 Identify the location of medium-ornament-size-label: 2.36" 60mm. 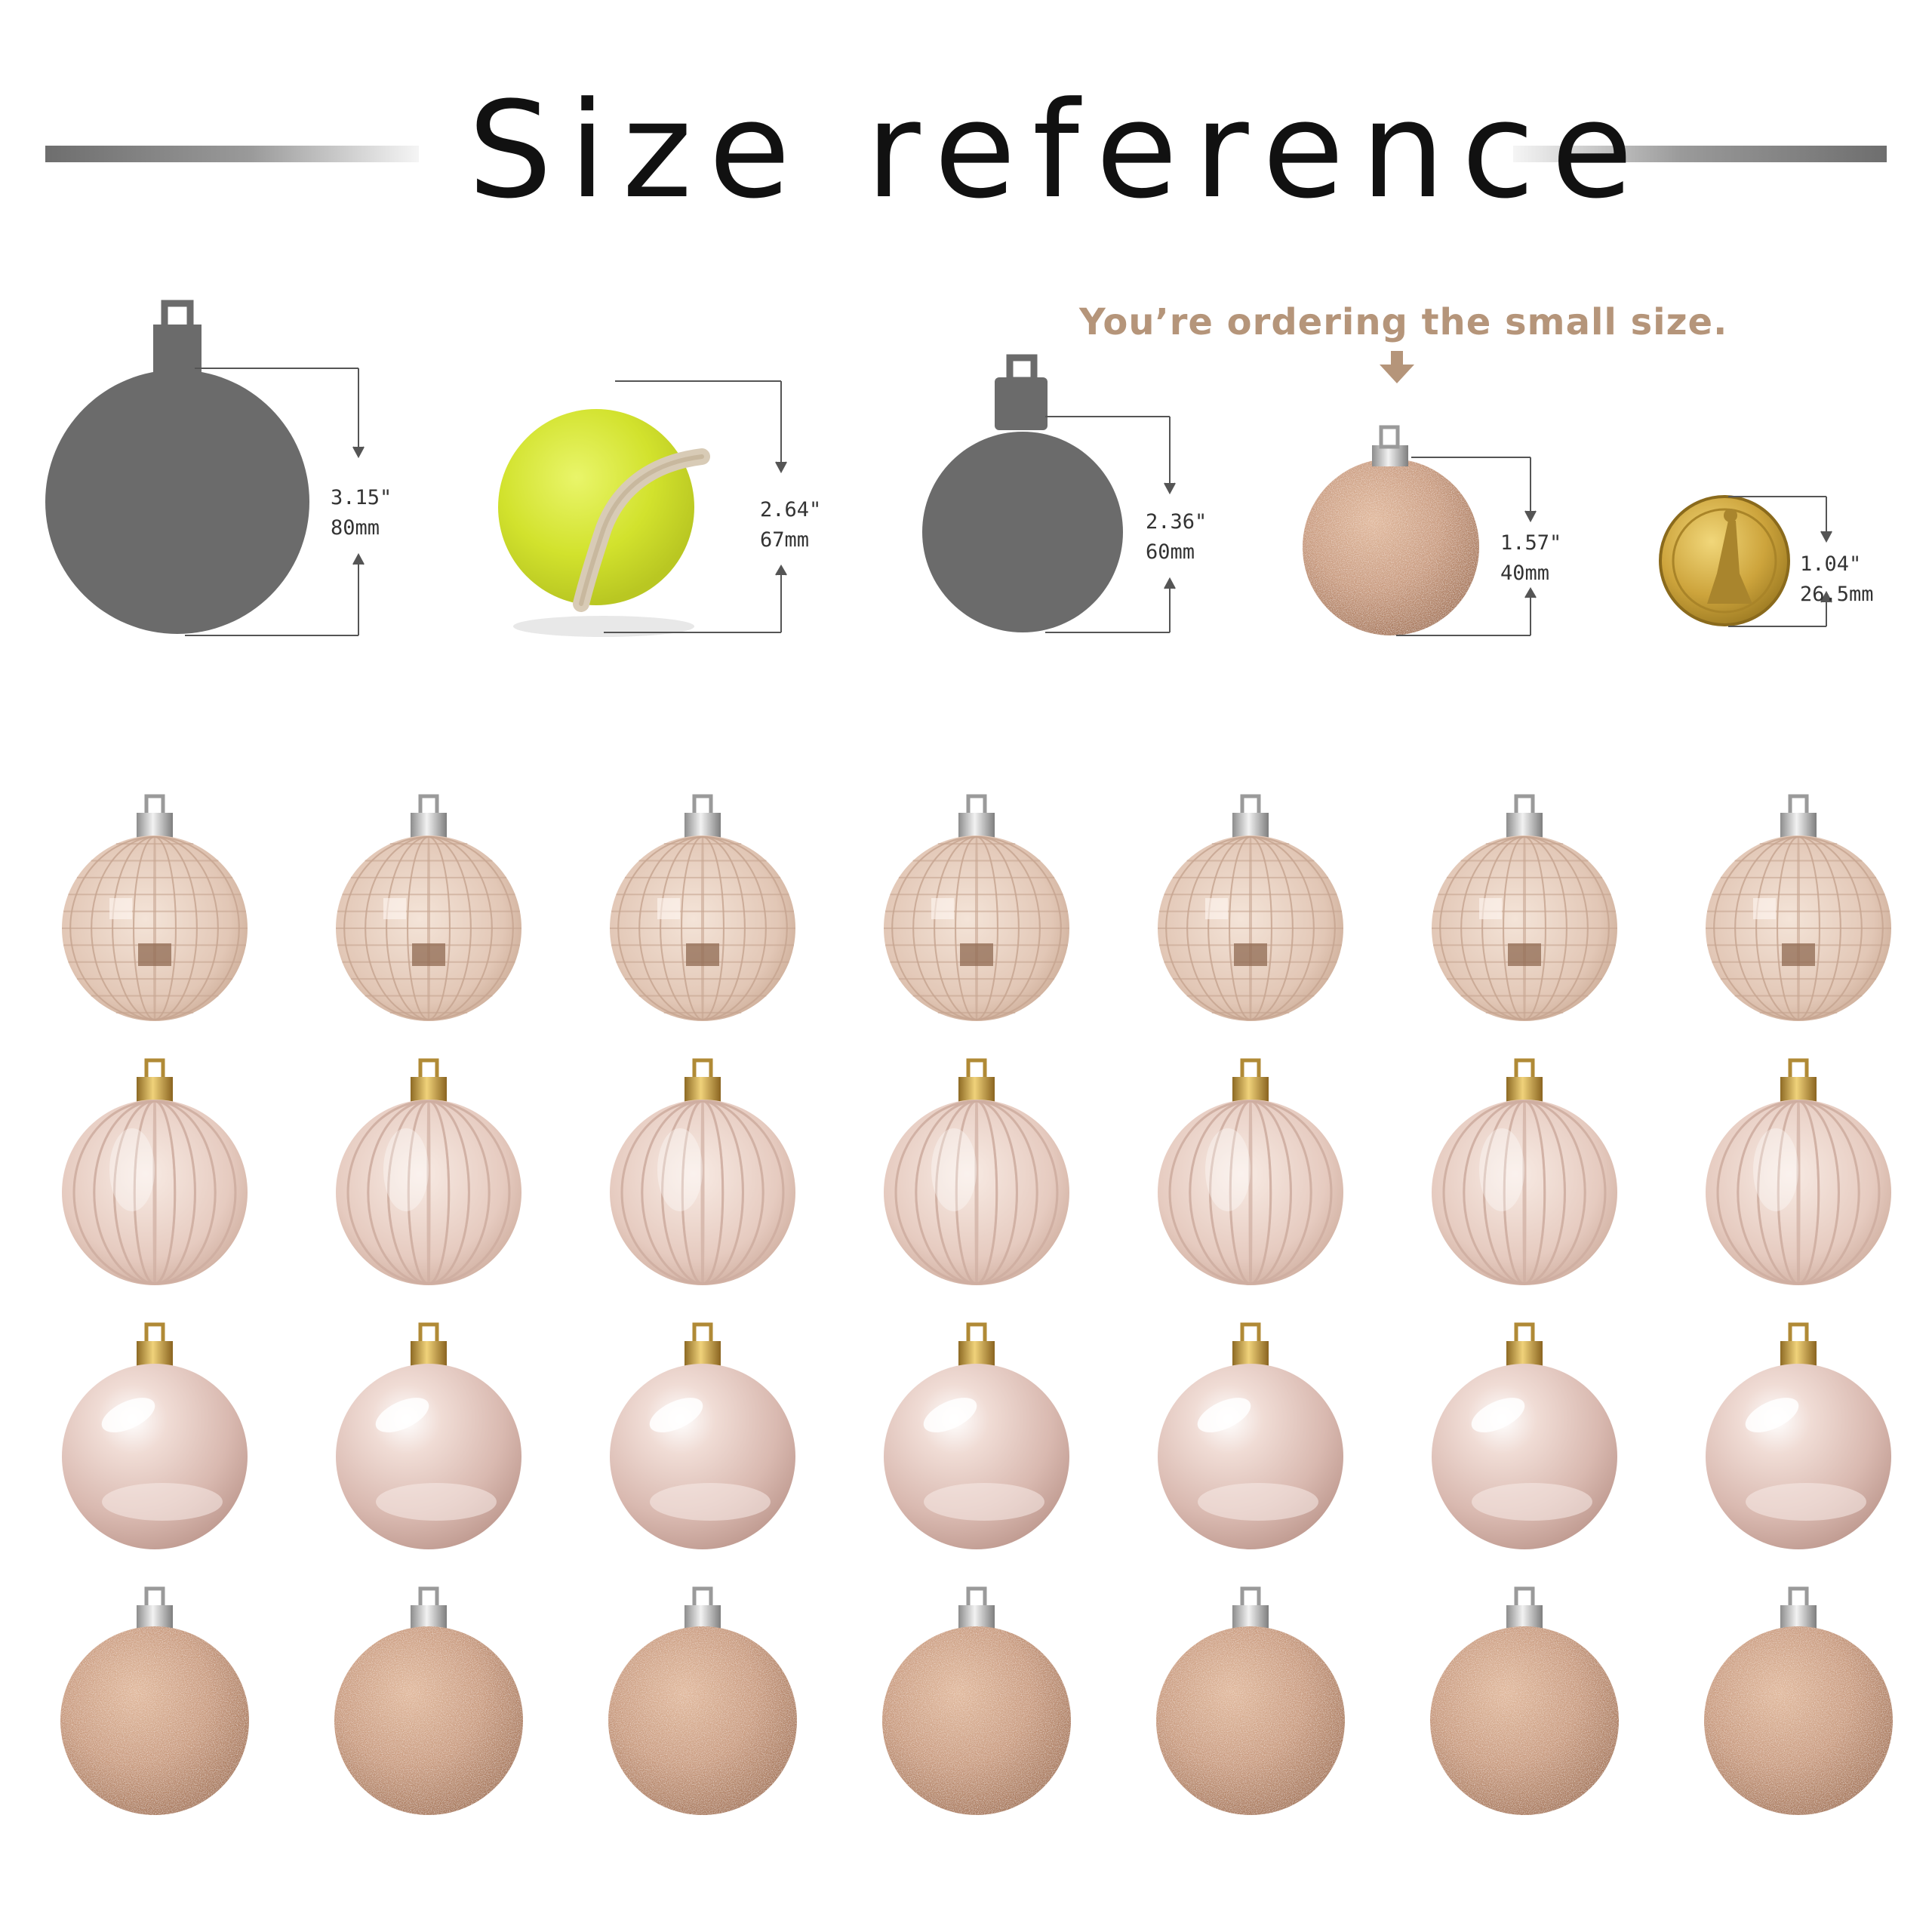
(1176, 537).